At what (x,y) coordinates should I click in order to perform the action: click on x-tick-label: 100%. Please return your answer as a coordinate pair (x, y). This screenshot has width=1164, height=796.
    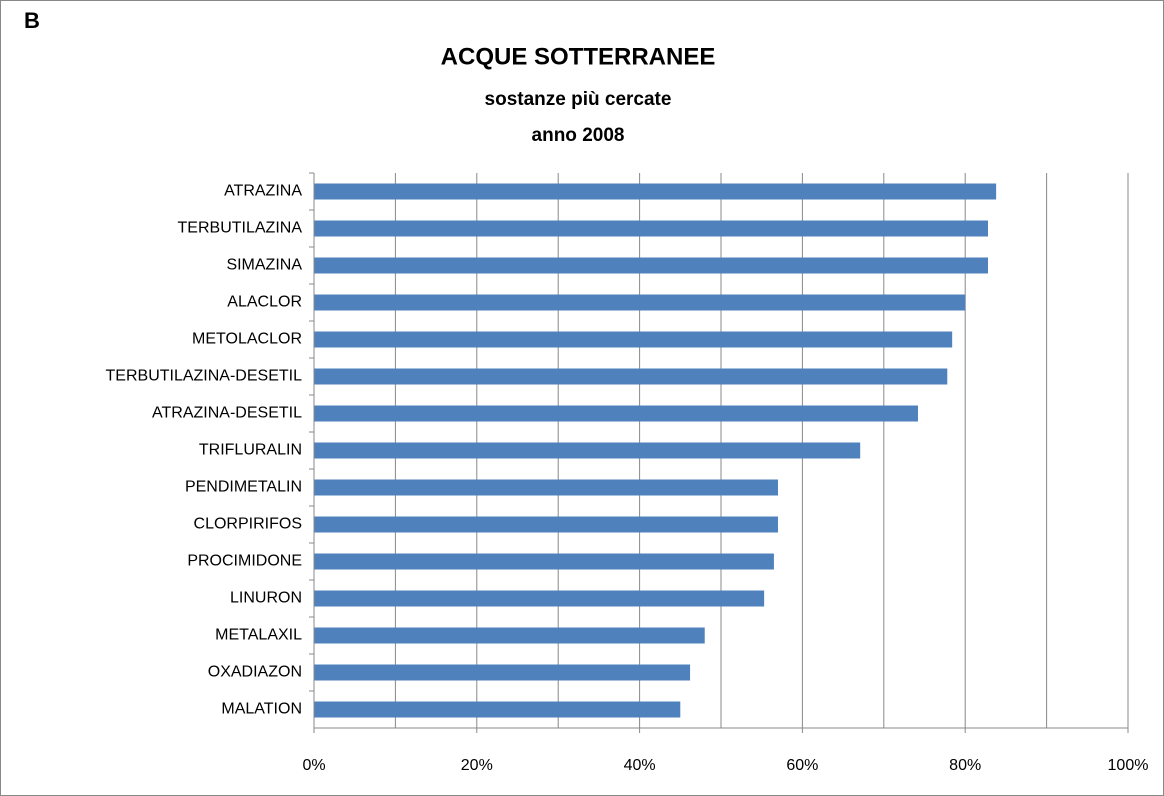
    Looking at the image, I should click on (1128, 765).